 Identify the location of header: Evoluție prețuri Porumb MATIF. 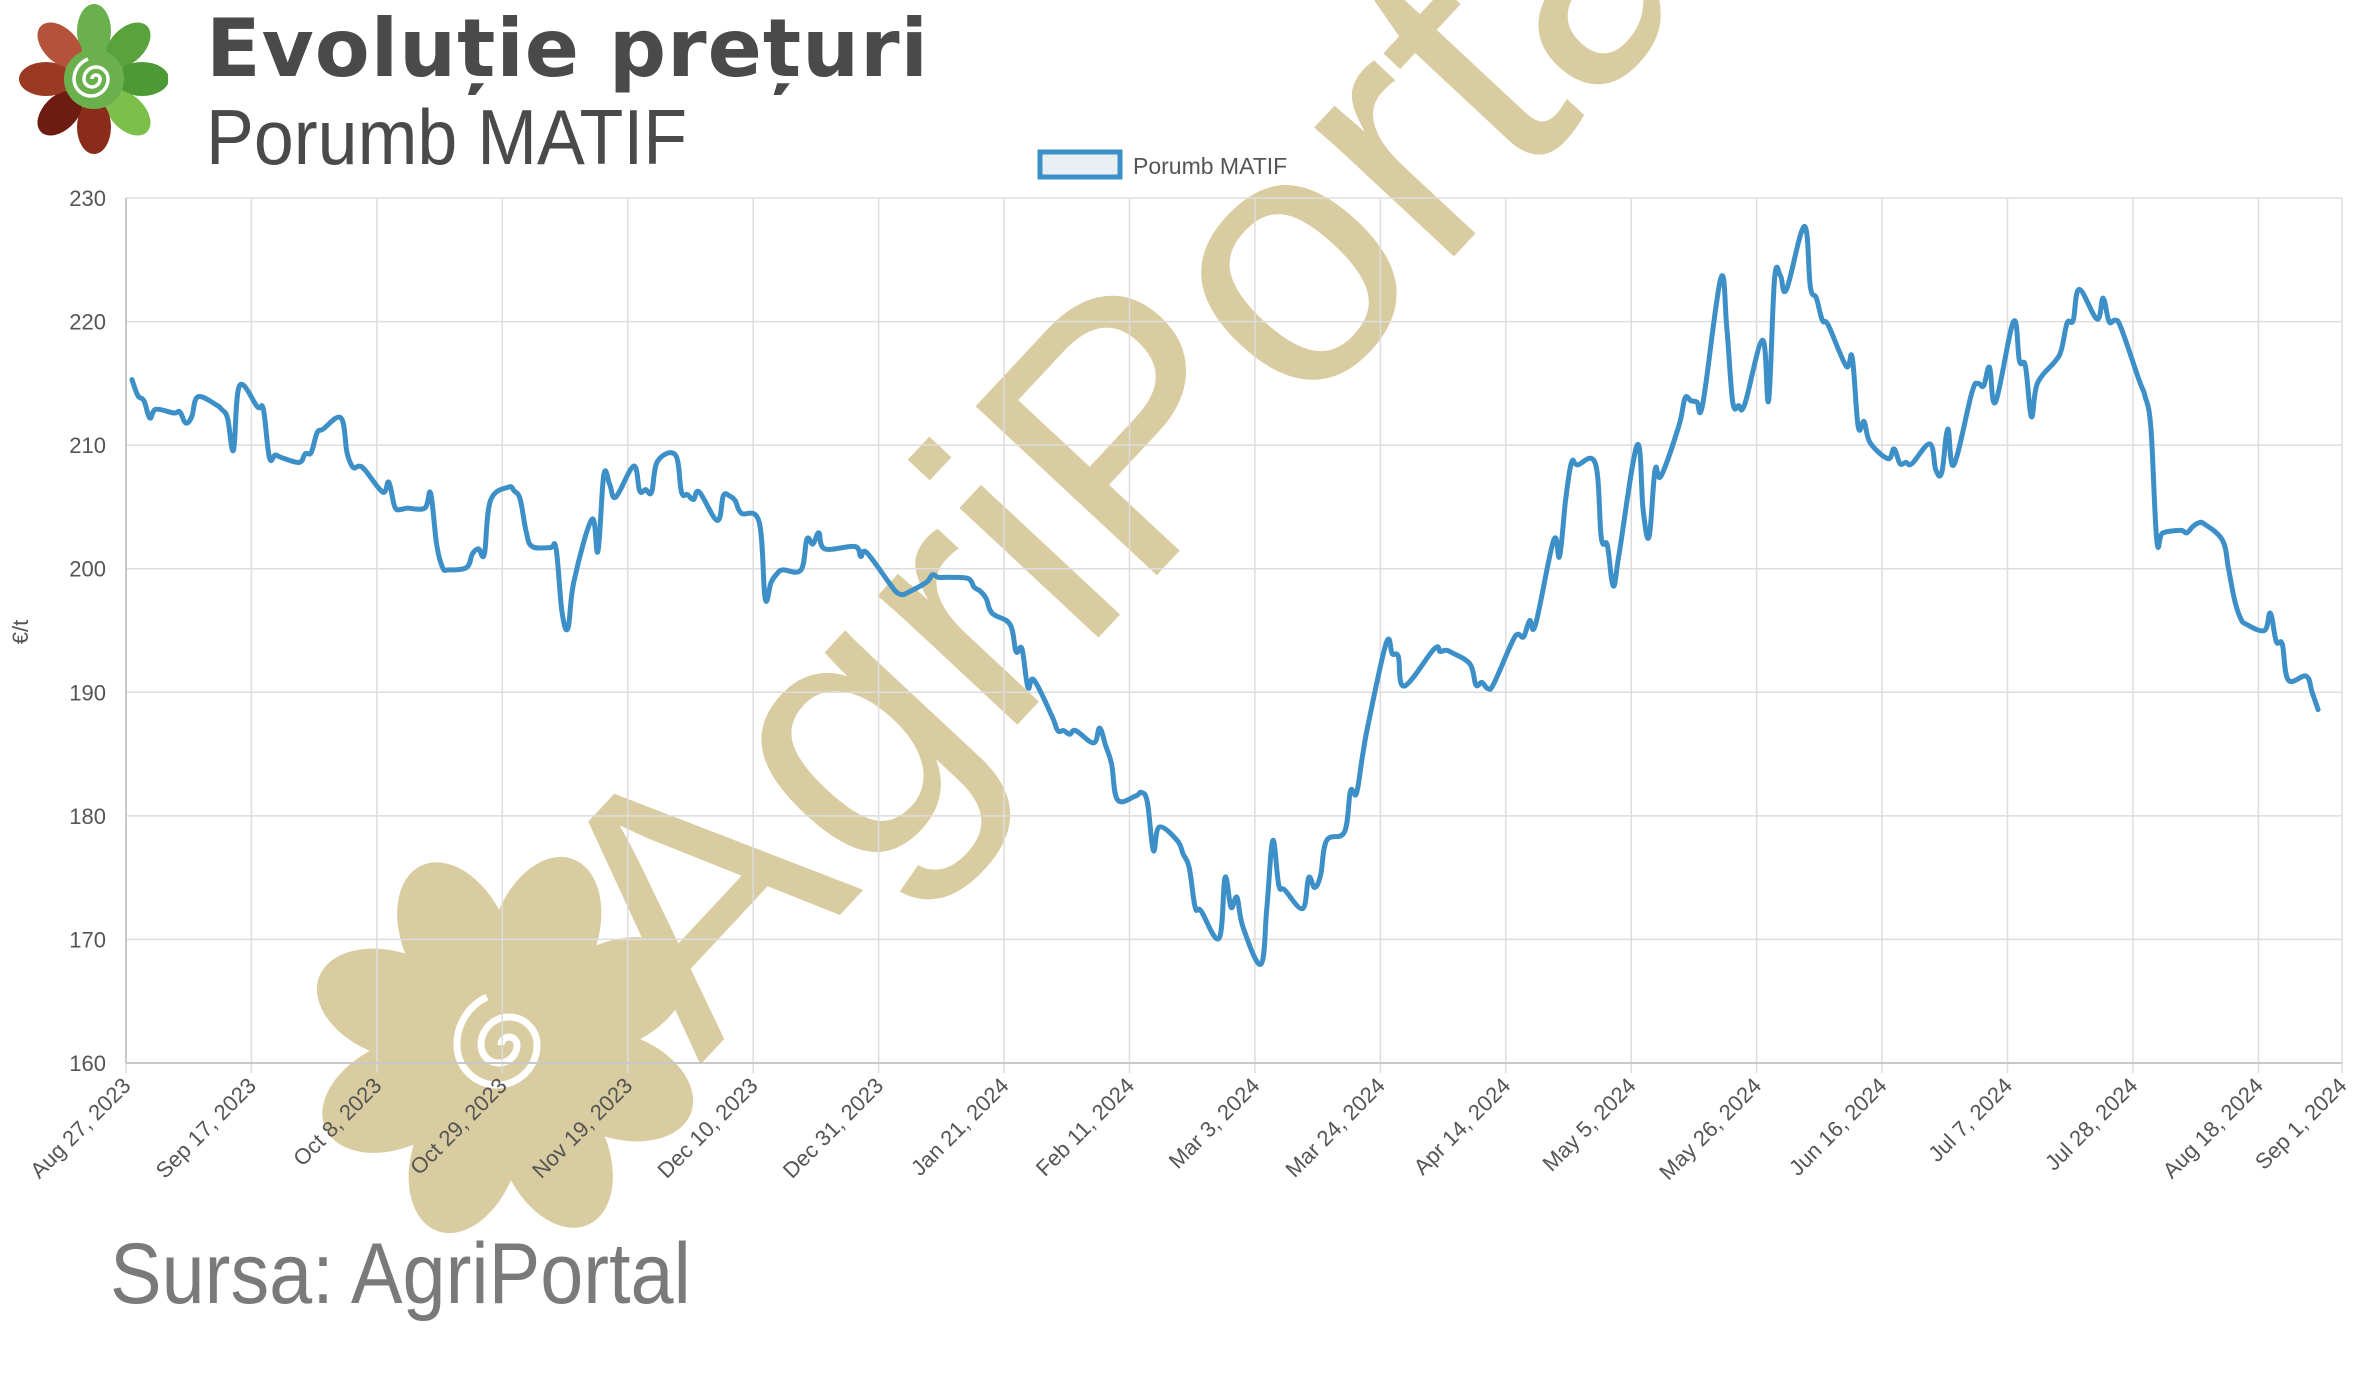
(1184, 95).